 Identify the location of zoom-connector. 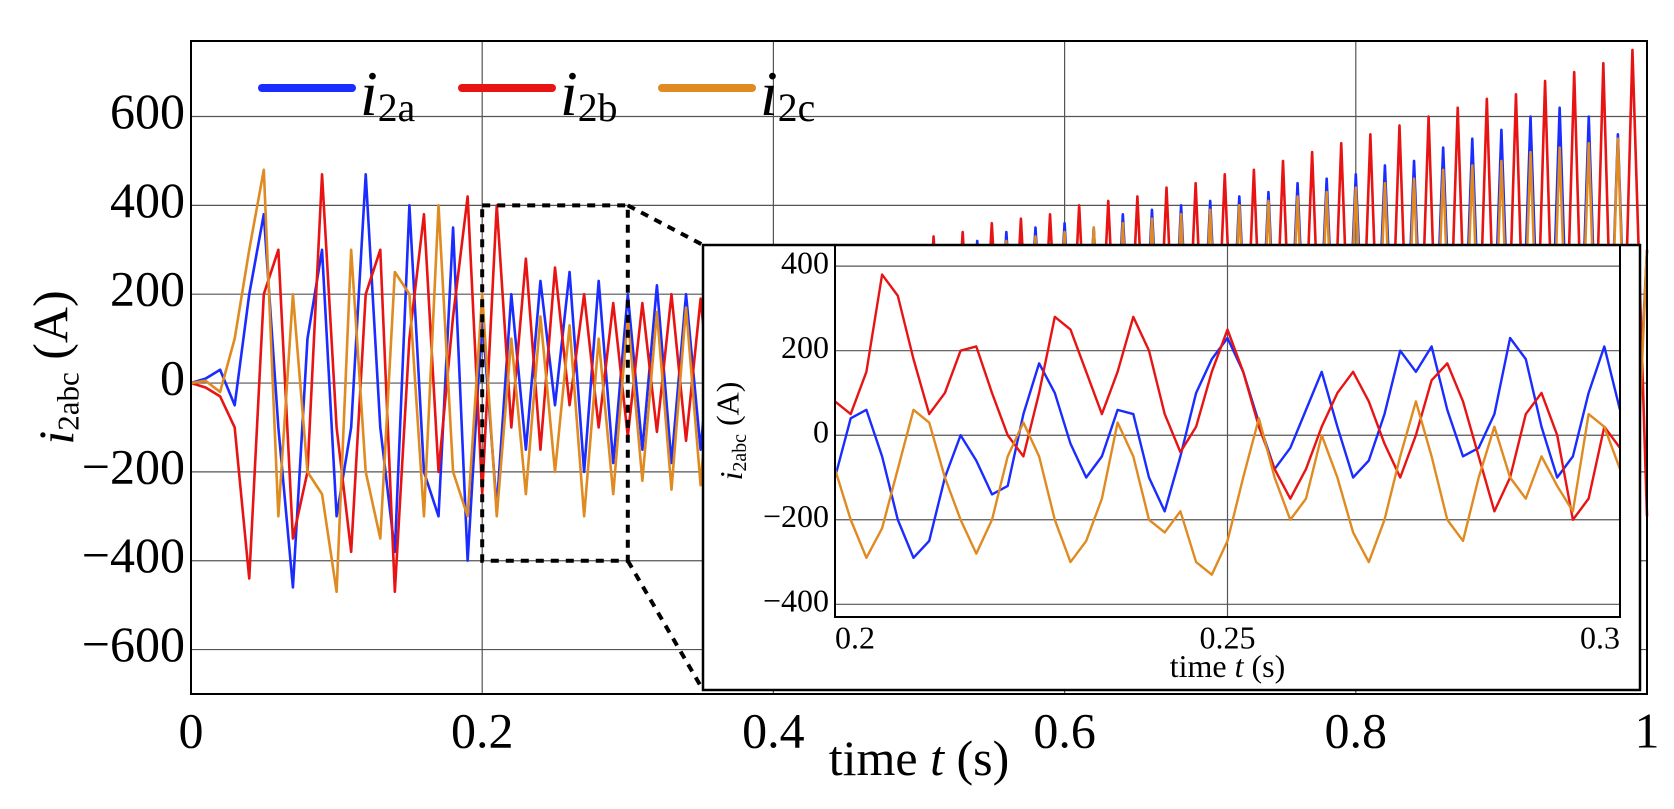
(665, 625).